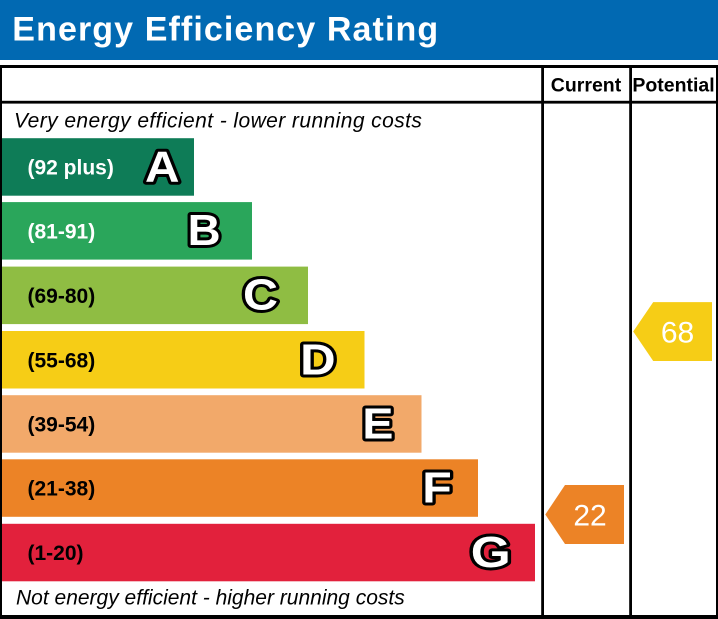 The height and width of the screenshot is (619, 718). What do you see at coordinates (677, 332) in the screenshot?
I see `svg-text: 68` at bounding box center [677, 332].